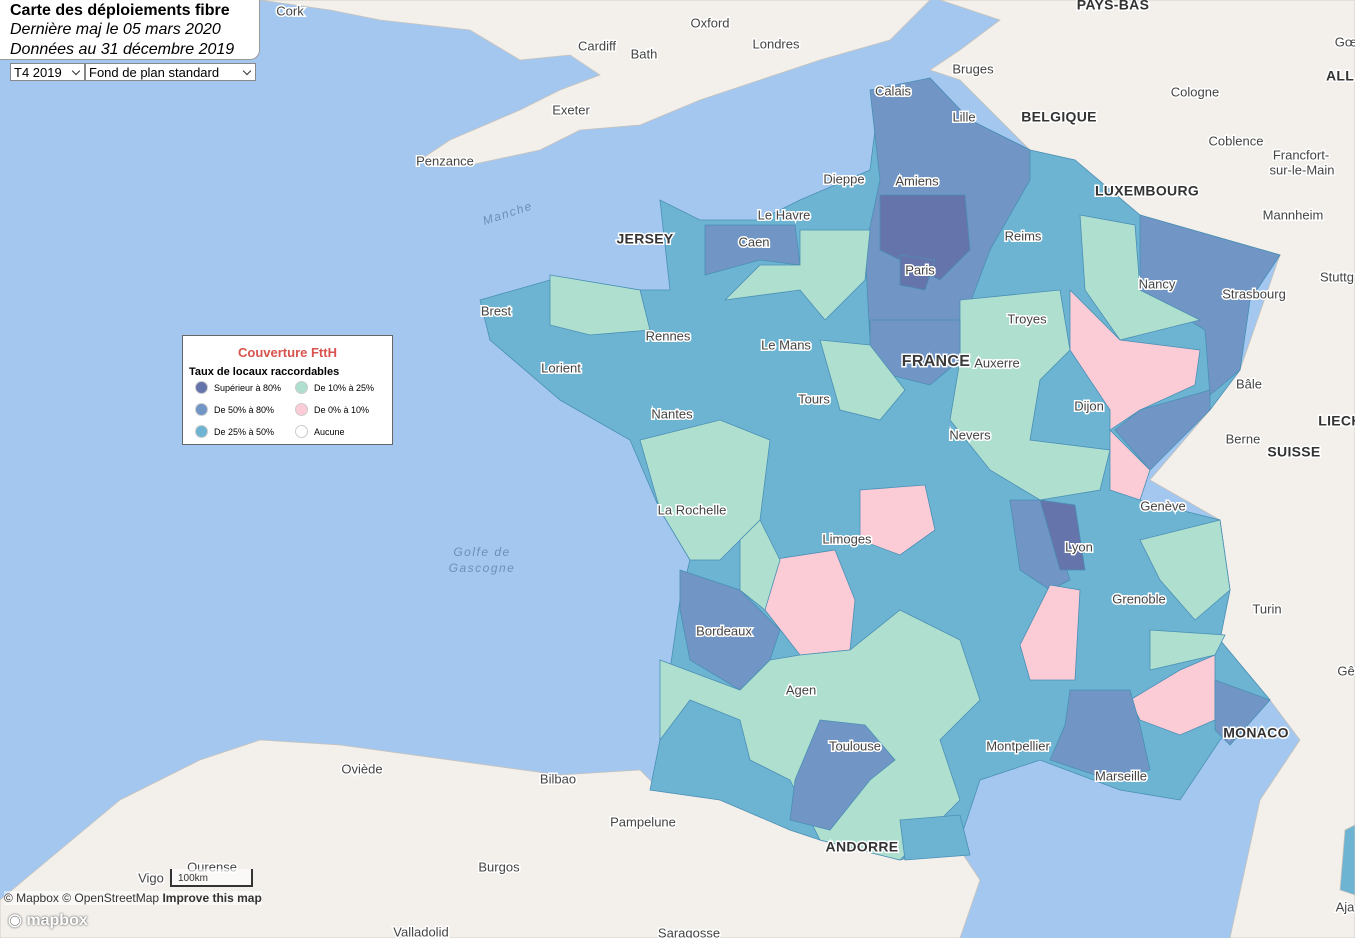 Image resolution: width=1355 pixels, height=938 pixels. What do you see at coordinates (420, 931) in the screenshot?
I see `city-label: Valladolid` at bounding box center [420, 931].